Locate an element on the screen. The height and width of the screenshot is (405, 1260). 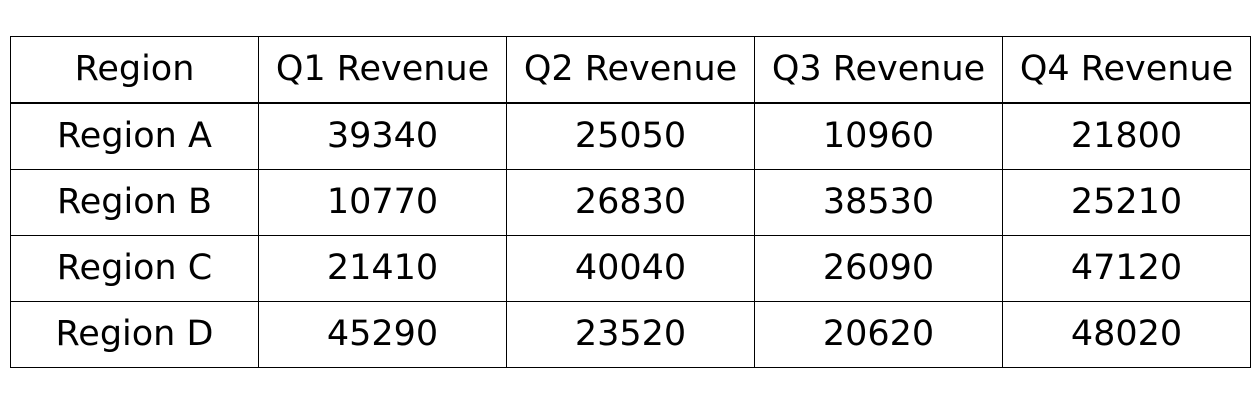
cell-q3-revenue: 26090 is located at coordinates (878, 268).